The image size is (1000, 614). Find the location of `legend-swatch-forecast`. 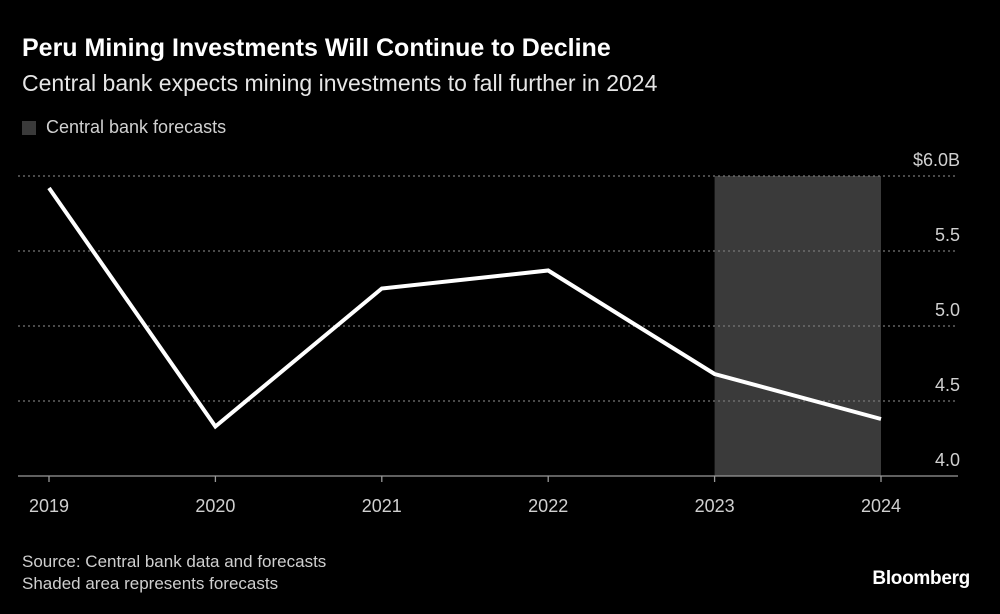

legend-swatch-forecast is located at coordinates (29, 127).